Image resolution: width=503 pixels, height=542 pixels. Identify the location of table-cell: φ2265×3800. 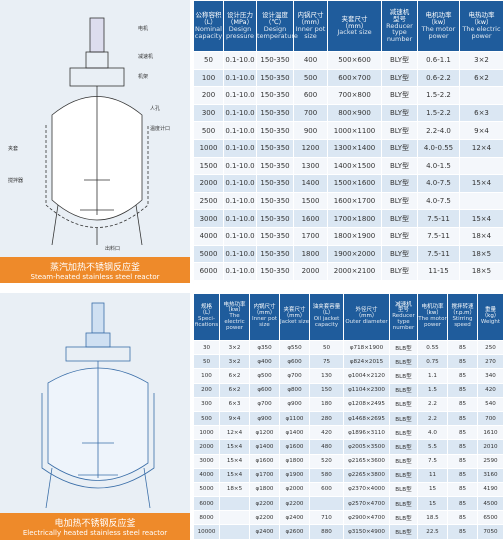
(366, 475).